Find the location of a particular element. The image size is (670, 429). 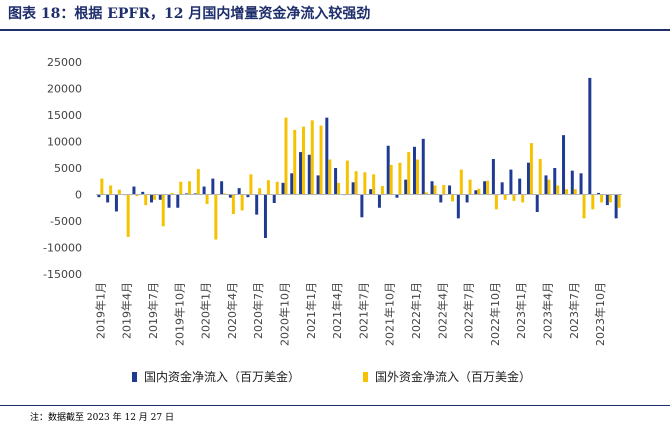

y-tick-label: -10000 is located at coordinates (62, 248).